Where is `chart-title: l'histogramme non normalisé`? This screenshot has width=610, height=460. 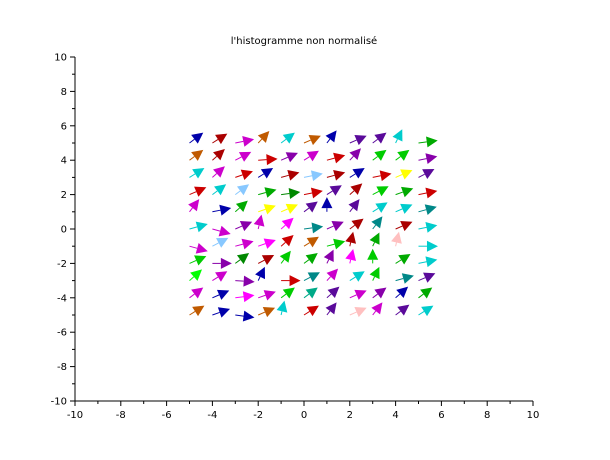
chart-title: l'histogramme non normalisé is located at coordinates (304, 41).